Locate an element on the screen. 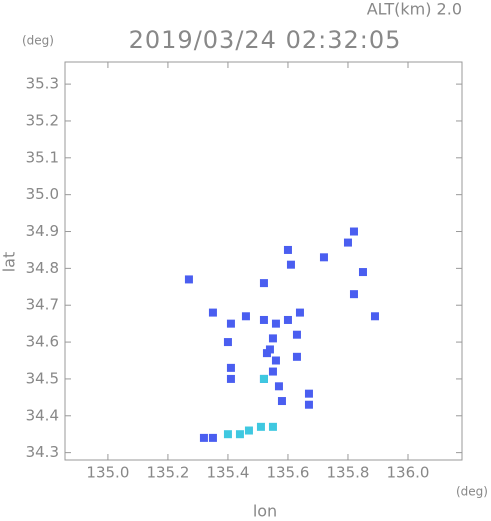 Image resolution: width=491 pixels, height=521 pixels. y-tick-label: 35.2 is located at coordinates (42, 120).